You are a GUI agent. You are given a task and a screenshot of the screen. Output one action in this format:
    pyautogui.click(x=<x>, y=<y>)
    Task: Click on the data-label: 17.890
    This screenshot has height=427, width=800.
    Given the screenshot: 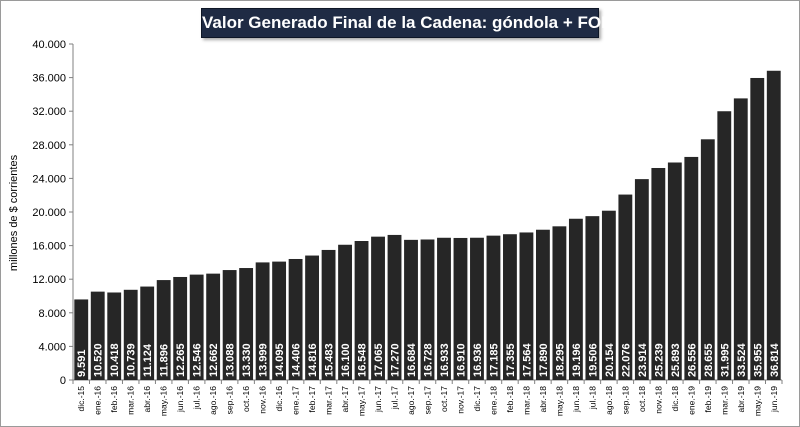 What is the action you would take?
    pyautogui.click(x=544, y=360)
    